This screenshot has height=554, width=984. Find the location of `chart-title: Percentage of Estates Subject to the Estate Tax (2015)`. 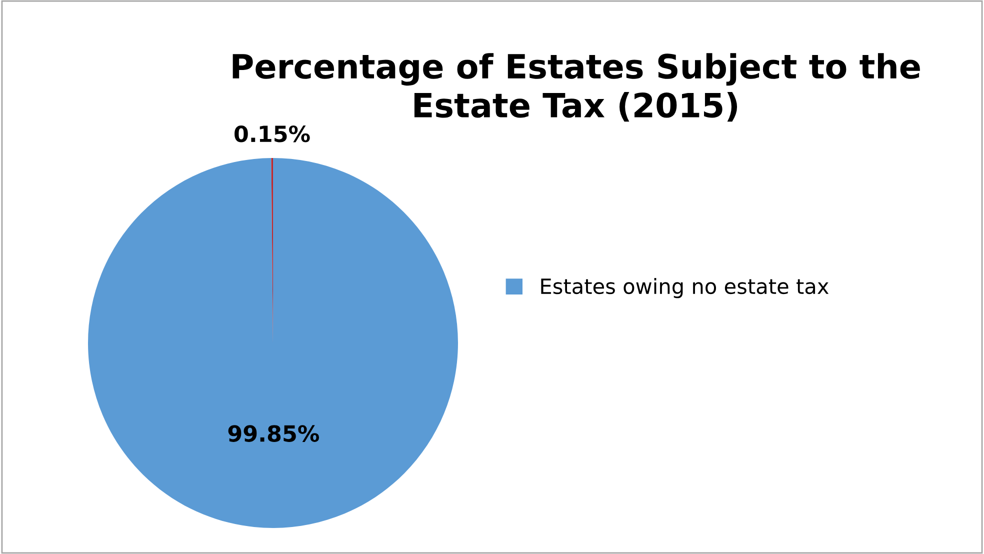

chart-title: Percentage of Estates Subject to the Estate Tax (2015) is located at coordinates (576, 87).